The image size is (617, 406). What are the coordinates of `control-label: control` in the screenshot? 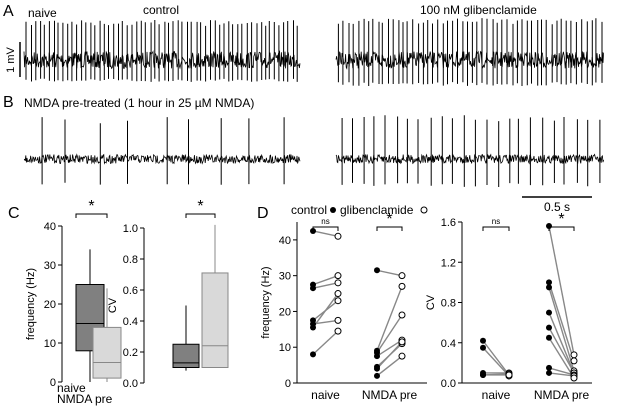 It's located at (161, 10).